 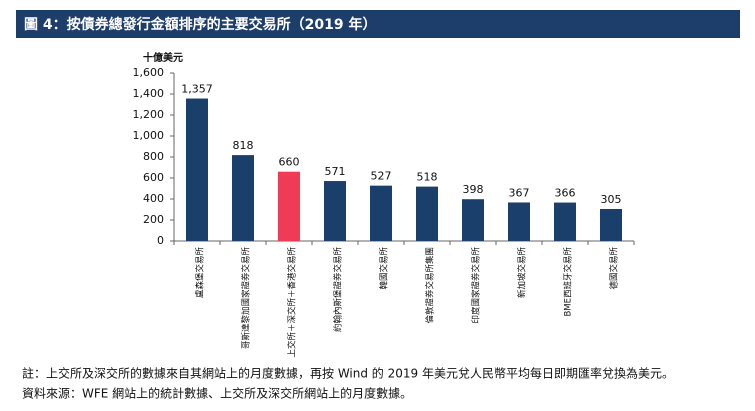 I want to click on y-tick-label: 1,600, so click(x=149, y=72).